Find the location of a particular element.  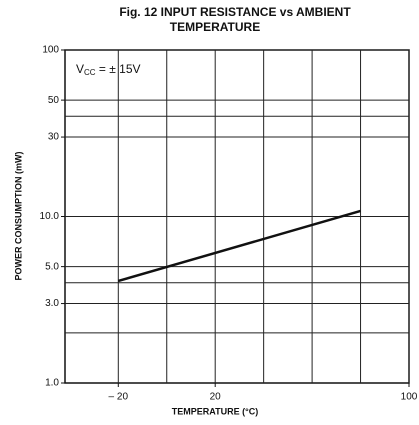

y-axis-label: POWER CONSUMPTION (mW) is located at coordinates (18, 216).